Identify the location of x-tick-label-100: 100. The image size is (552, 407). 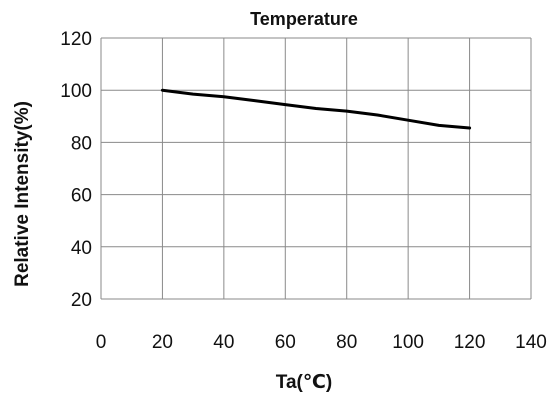
(408, 342).